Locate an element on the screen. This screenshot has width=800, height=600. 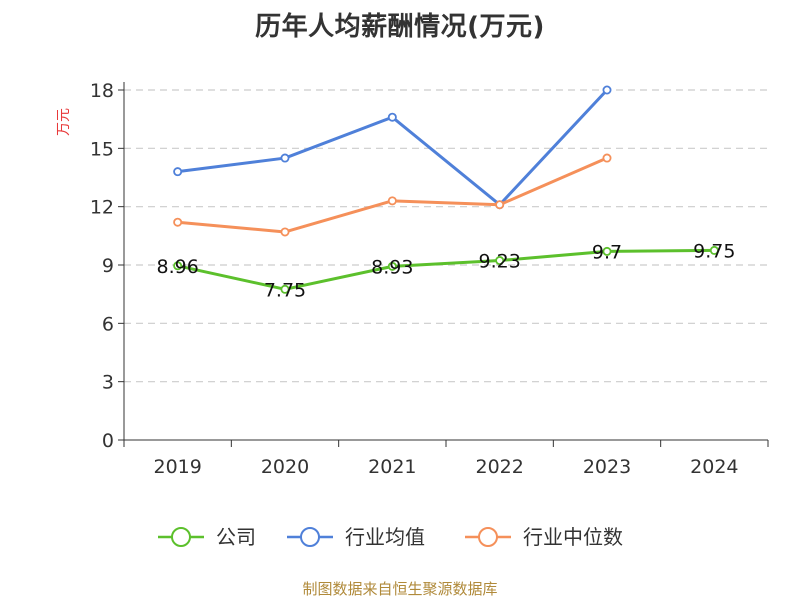
y-tick-label-18: 18 is located at coordinates (102, 91).